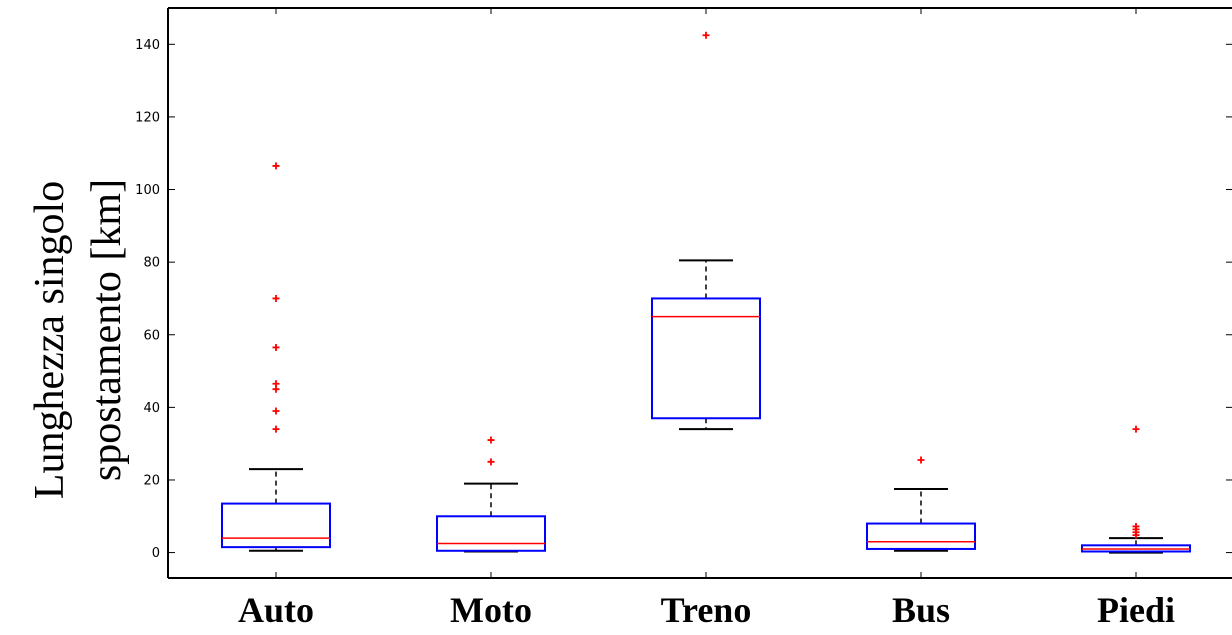  I want to click on y-tick-label: 140, so click(147, 45).